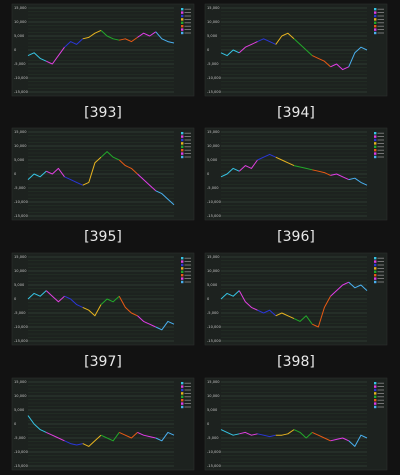  Describe the element at coordinates (296, 362) in the screenshot. I see `panel-caption: [398]` at that location.